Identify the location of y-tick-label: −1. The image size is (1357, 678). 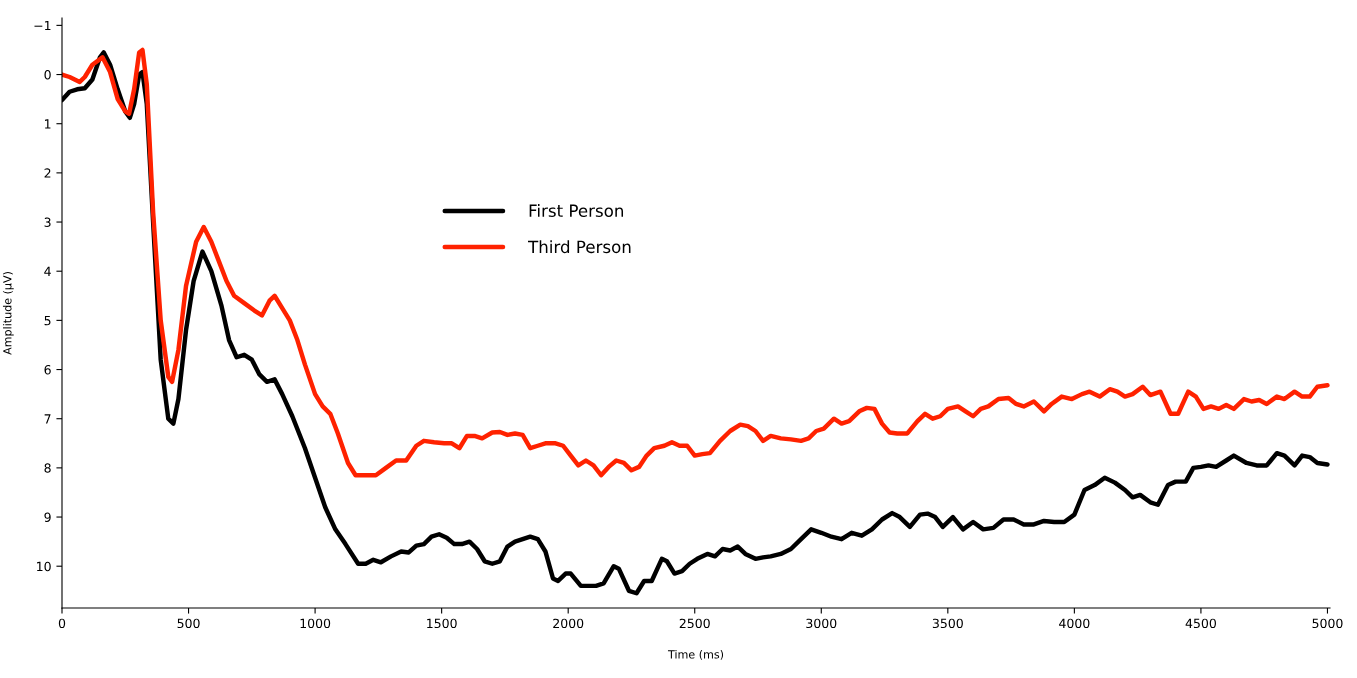
(42, 26).